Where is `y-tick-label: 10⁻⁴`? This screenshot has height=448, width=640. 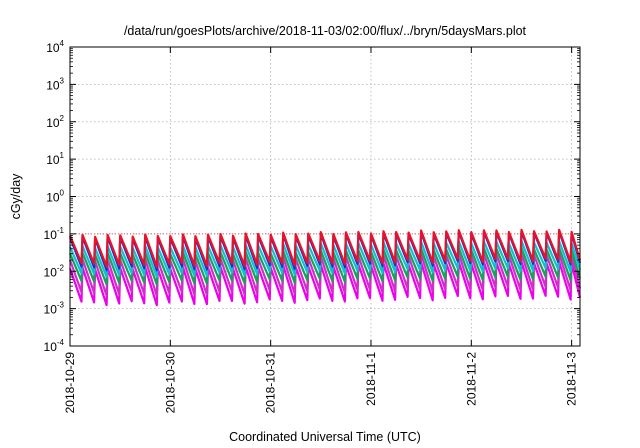 y-tick-label: 10⁻⁴ is located at coordinates (54, 346).